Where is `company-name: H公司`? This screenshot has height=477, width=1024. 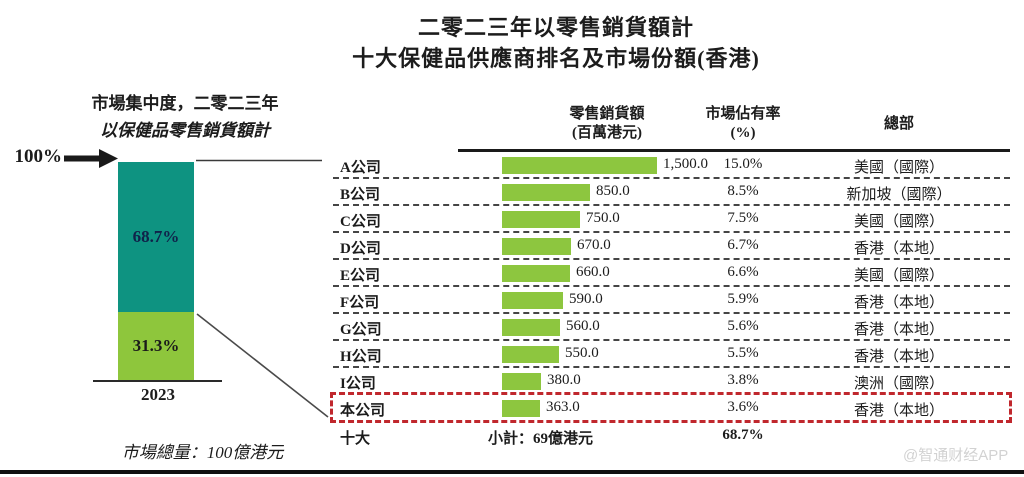 company-name: H公司 is located at coordinates (361, 357).